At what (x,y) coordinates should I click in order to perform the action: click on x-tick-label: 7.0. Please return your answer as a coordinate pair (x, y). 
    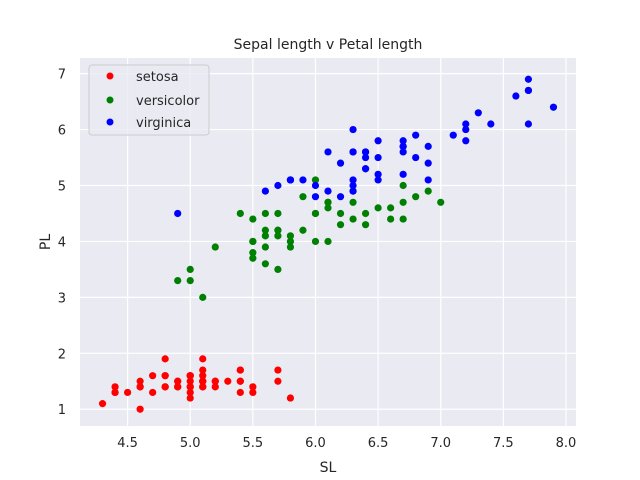
    Looking at the image, I should click on (440, 443).